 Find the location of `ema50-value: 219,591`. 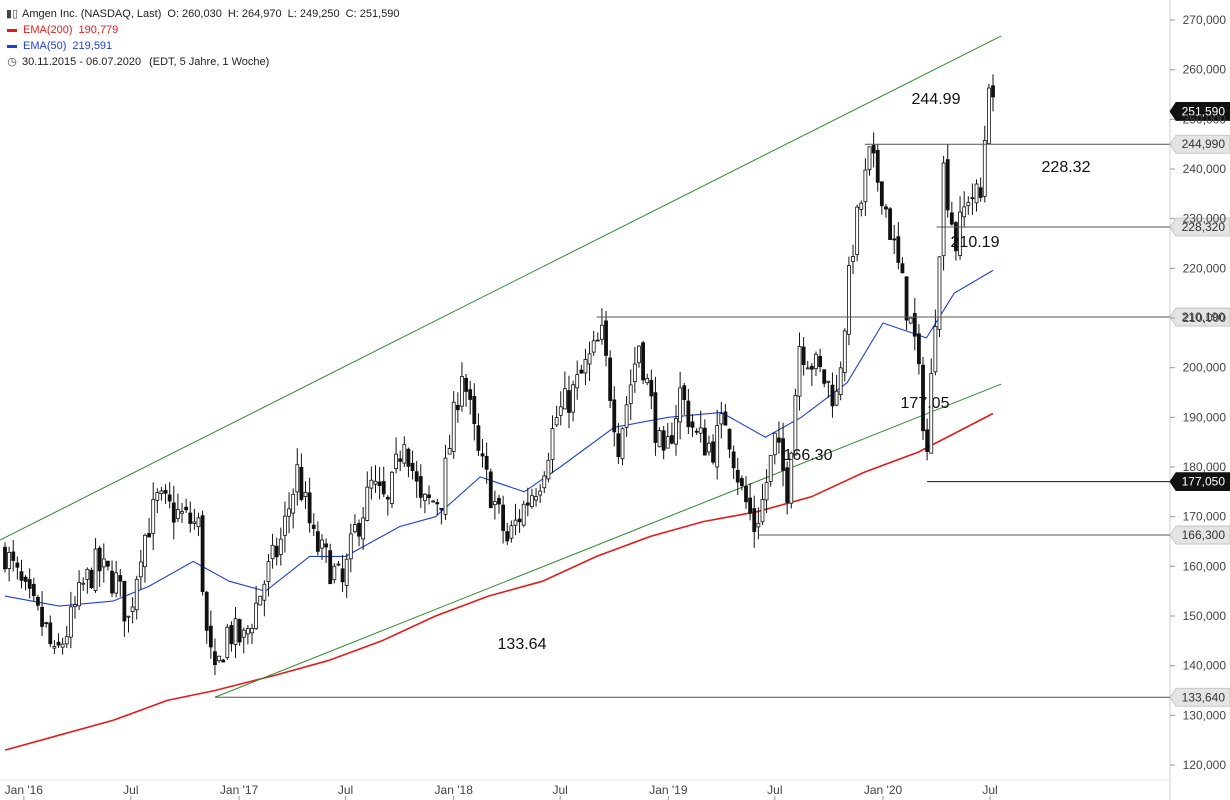

ema50-value: 219,591 is located at coordinates (92, 46).